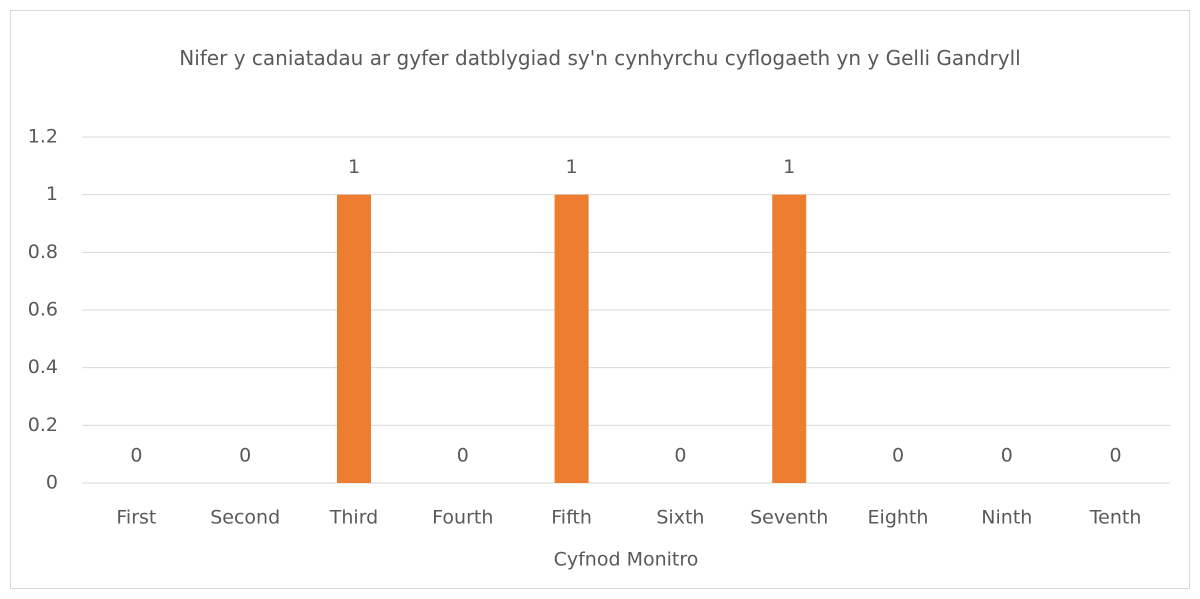  Describe the element at coordinates (353, 518) in the screenshot. I see `x-tick-label: Third` at that location.